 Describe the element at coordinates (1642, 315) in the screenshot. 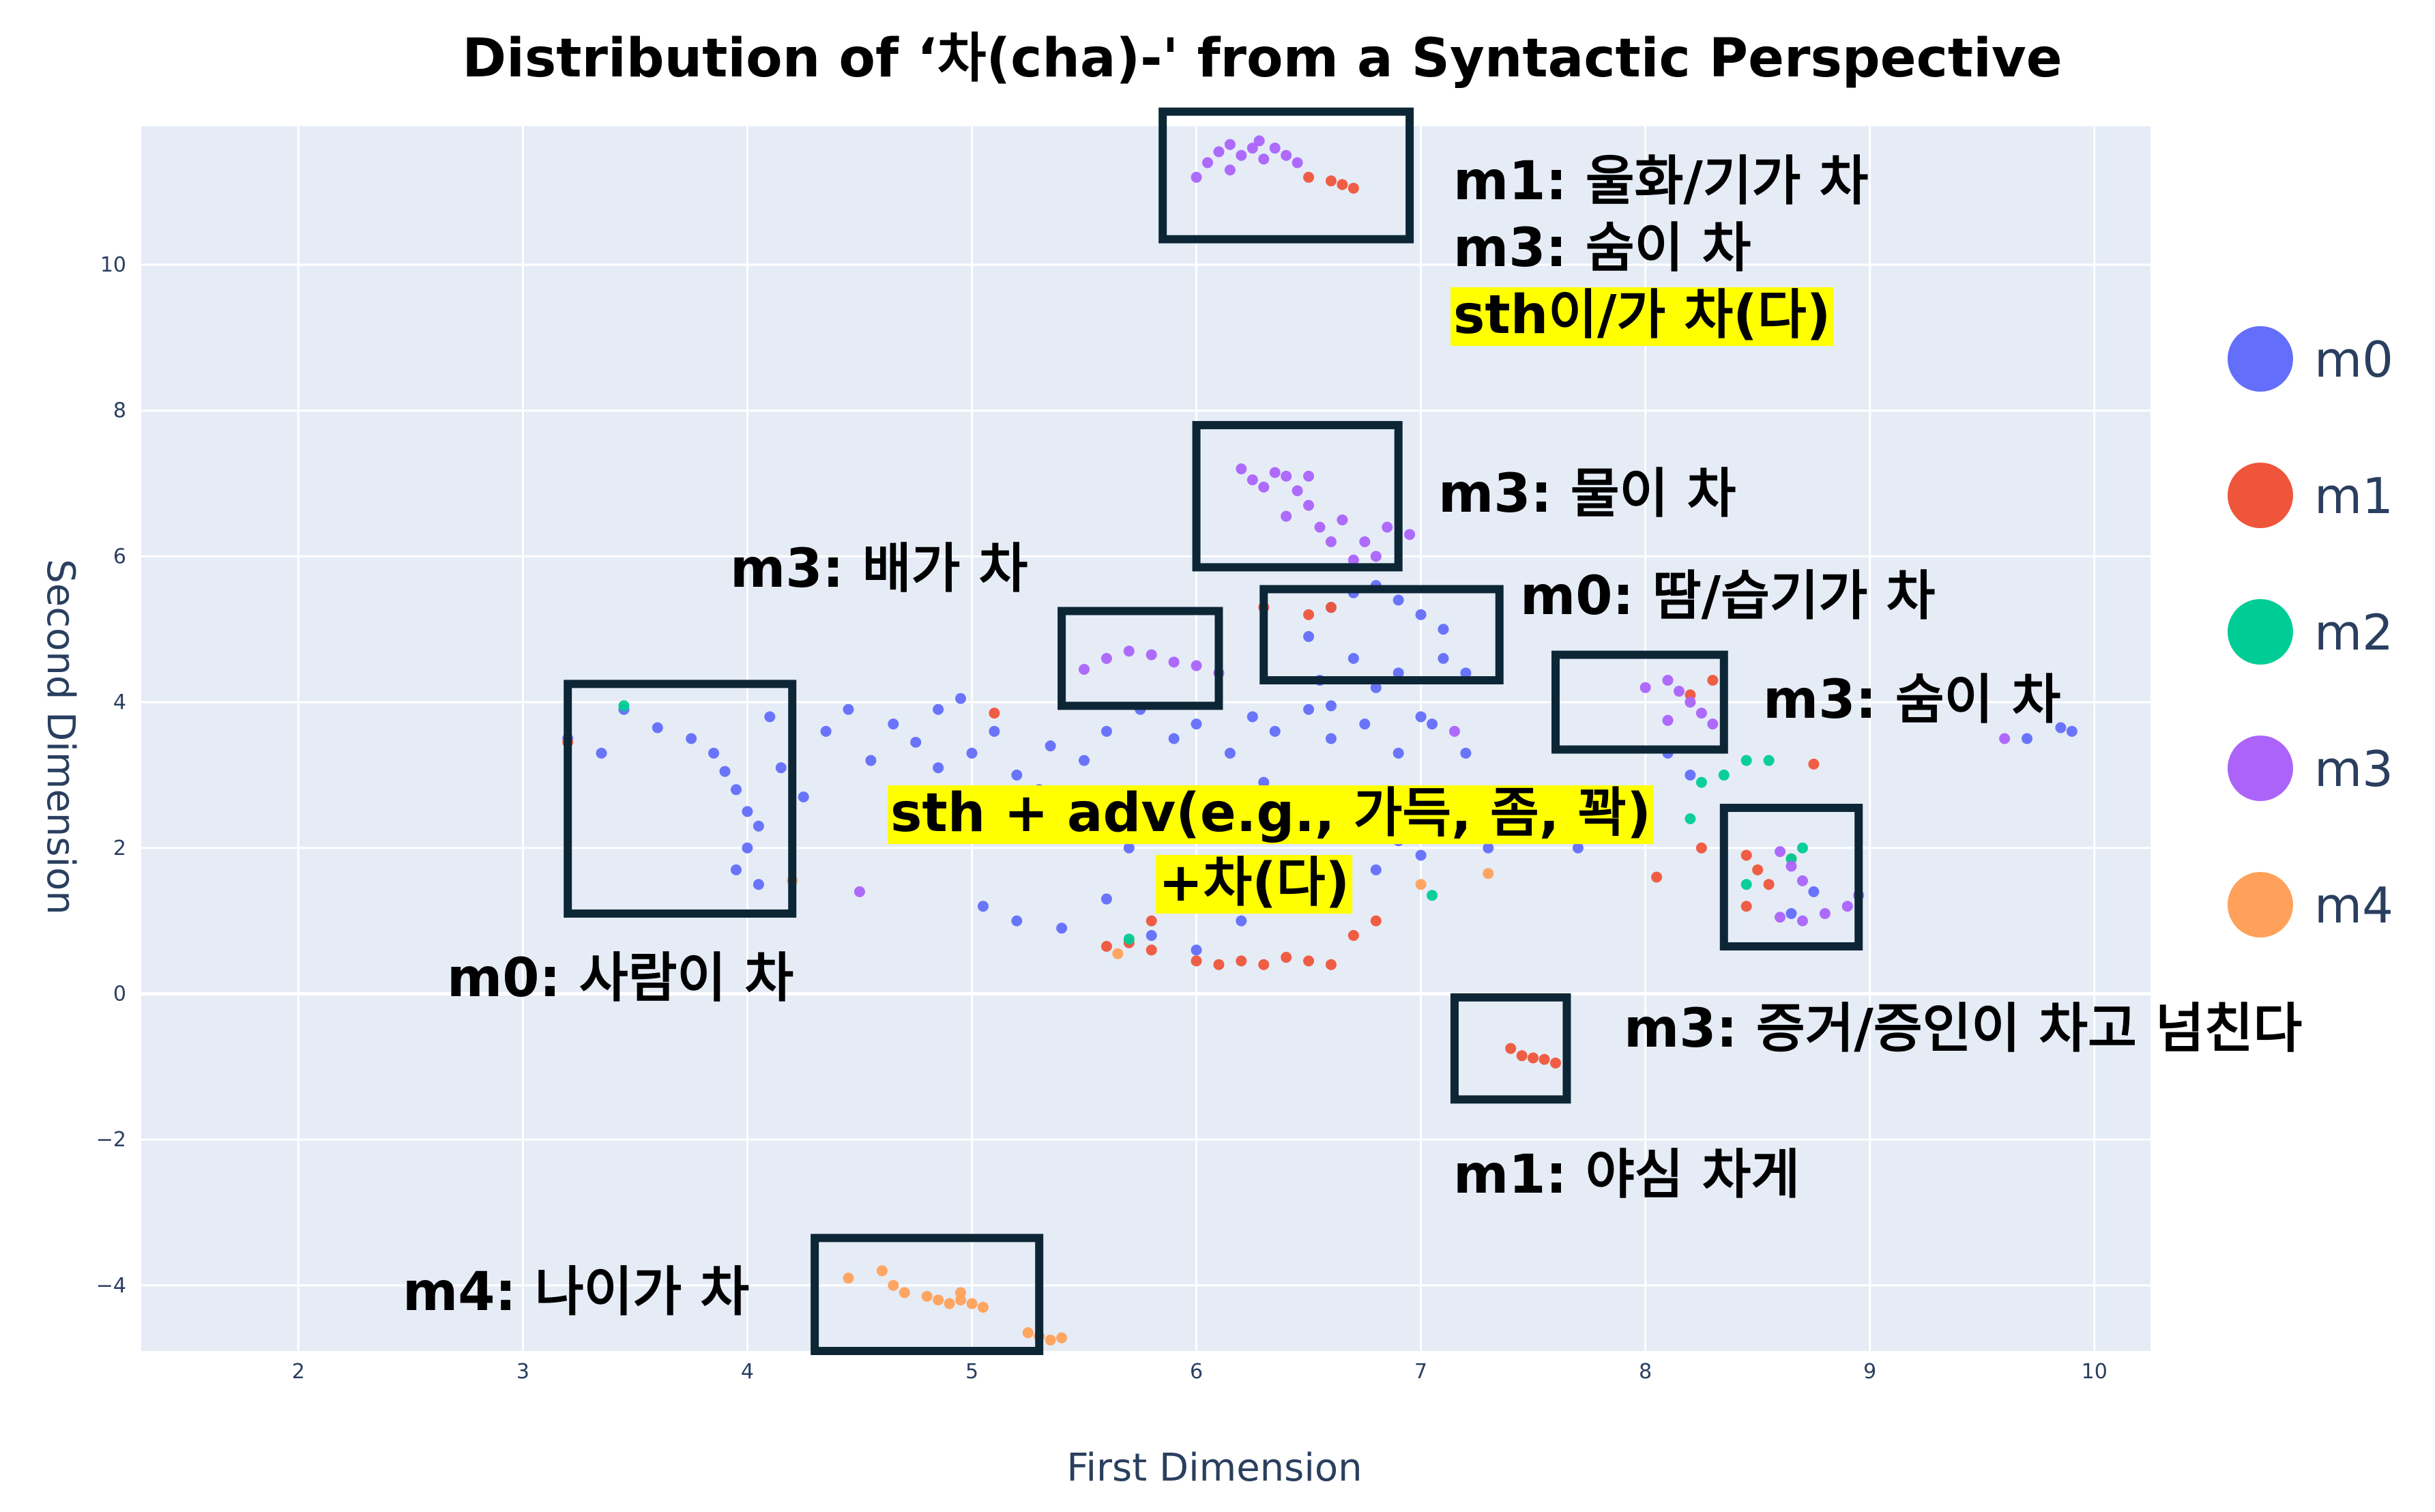

I see `highlight-annotation: sth이/가 차(다)` at that location.